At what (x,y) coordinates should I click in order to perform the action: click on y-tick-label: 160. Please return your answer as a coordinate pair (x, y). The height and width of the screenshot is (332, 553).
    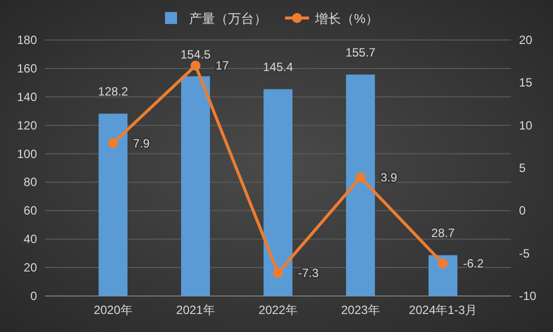
    Looking at the image, I should click on (27, 68).